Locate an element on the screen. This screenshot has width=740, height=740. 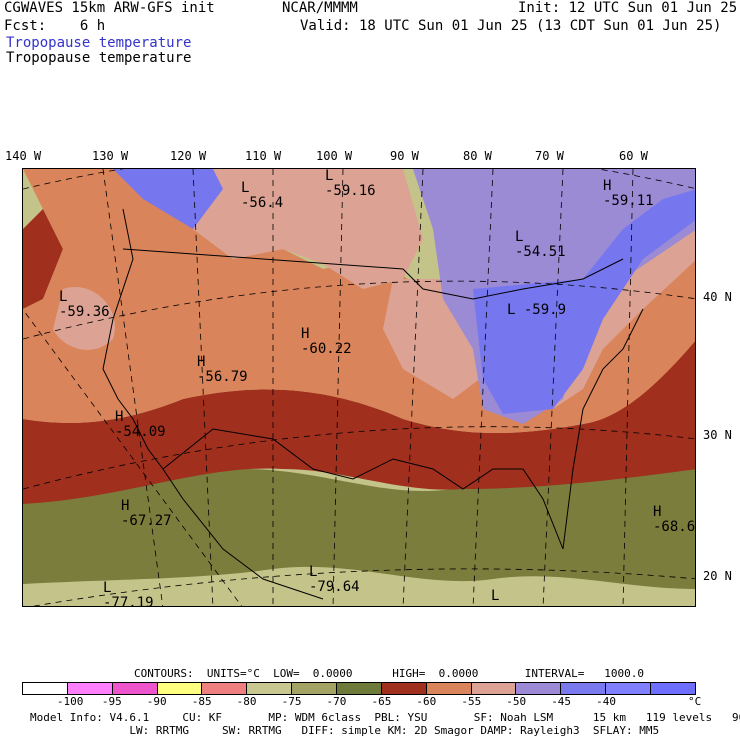
lon-label: 60 W is located at coordinates (633, 156).